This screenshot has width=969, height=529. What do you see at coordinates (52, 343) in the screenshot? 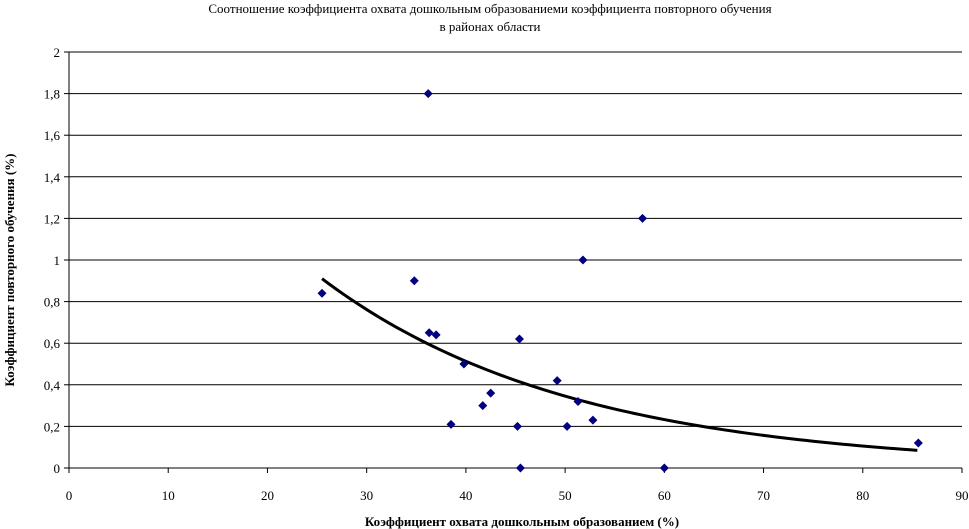
I see `y-tick-label: 0,6` at bounding box center [52, 343].